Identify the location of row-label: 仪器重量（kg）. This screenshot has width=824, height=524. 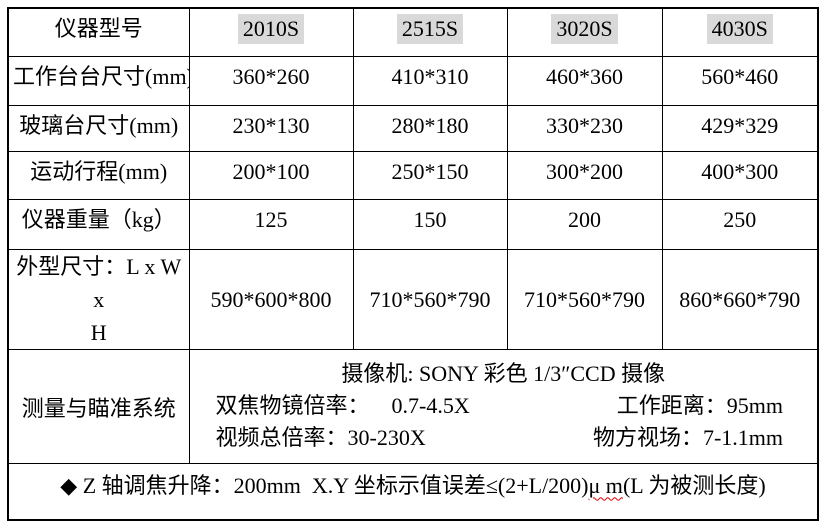
(98, 219).